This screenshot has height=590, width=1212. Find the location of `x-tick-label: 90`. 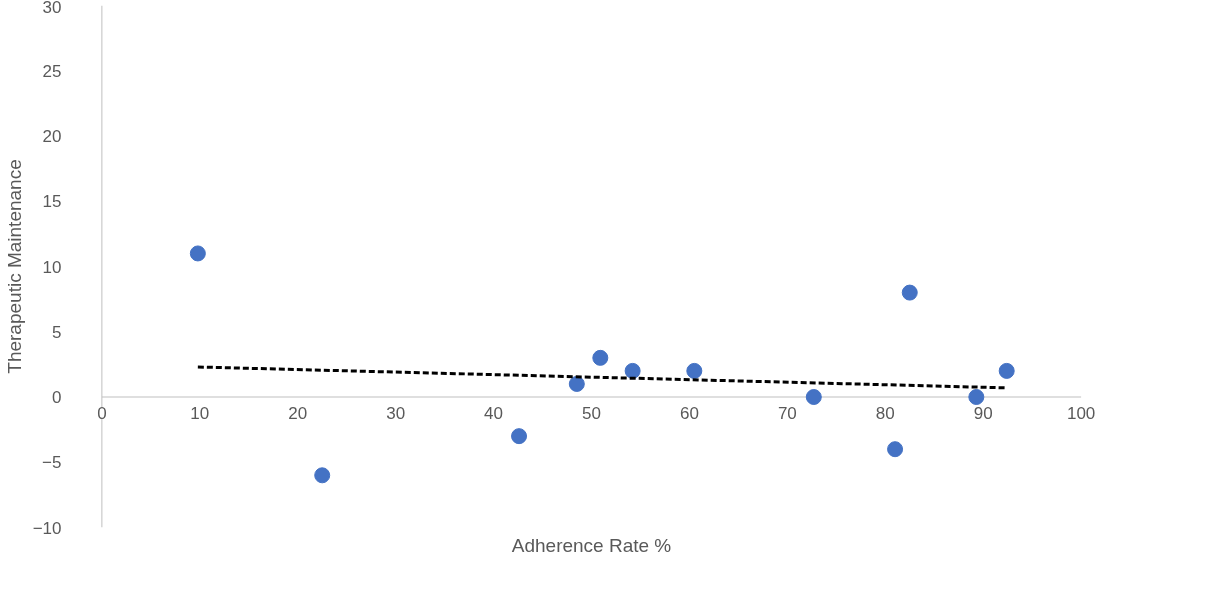

x-tick-label: 90 is located at coordinates (983, 413).